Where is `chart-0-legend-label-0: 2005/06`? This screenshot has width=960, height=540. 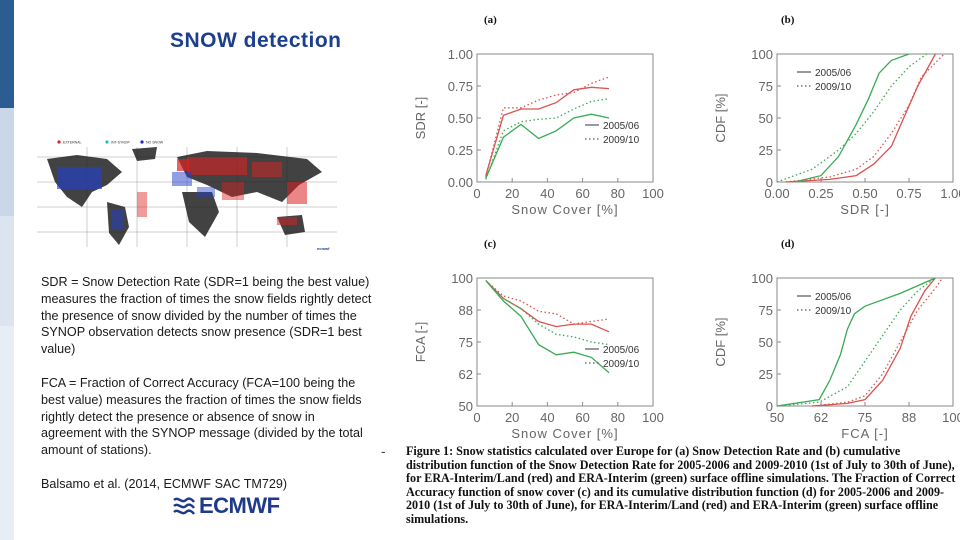
chart-0-legend-label-0: 2005/06 is located at coordinates (621, 126).